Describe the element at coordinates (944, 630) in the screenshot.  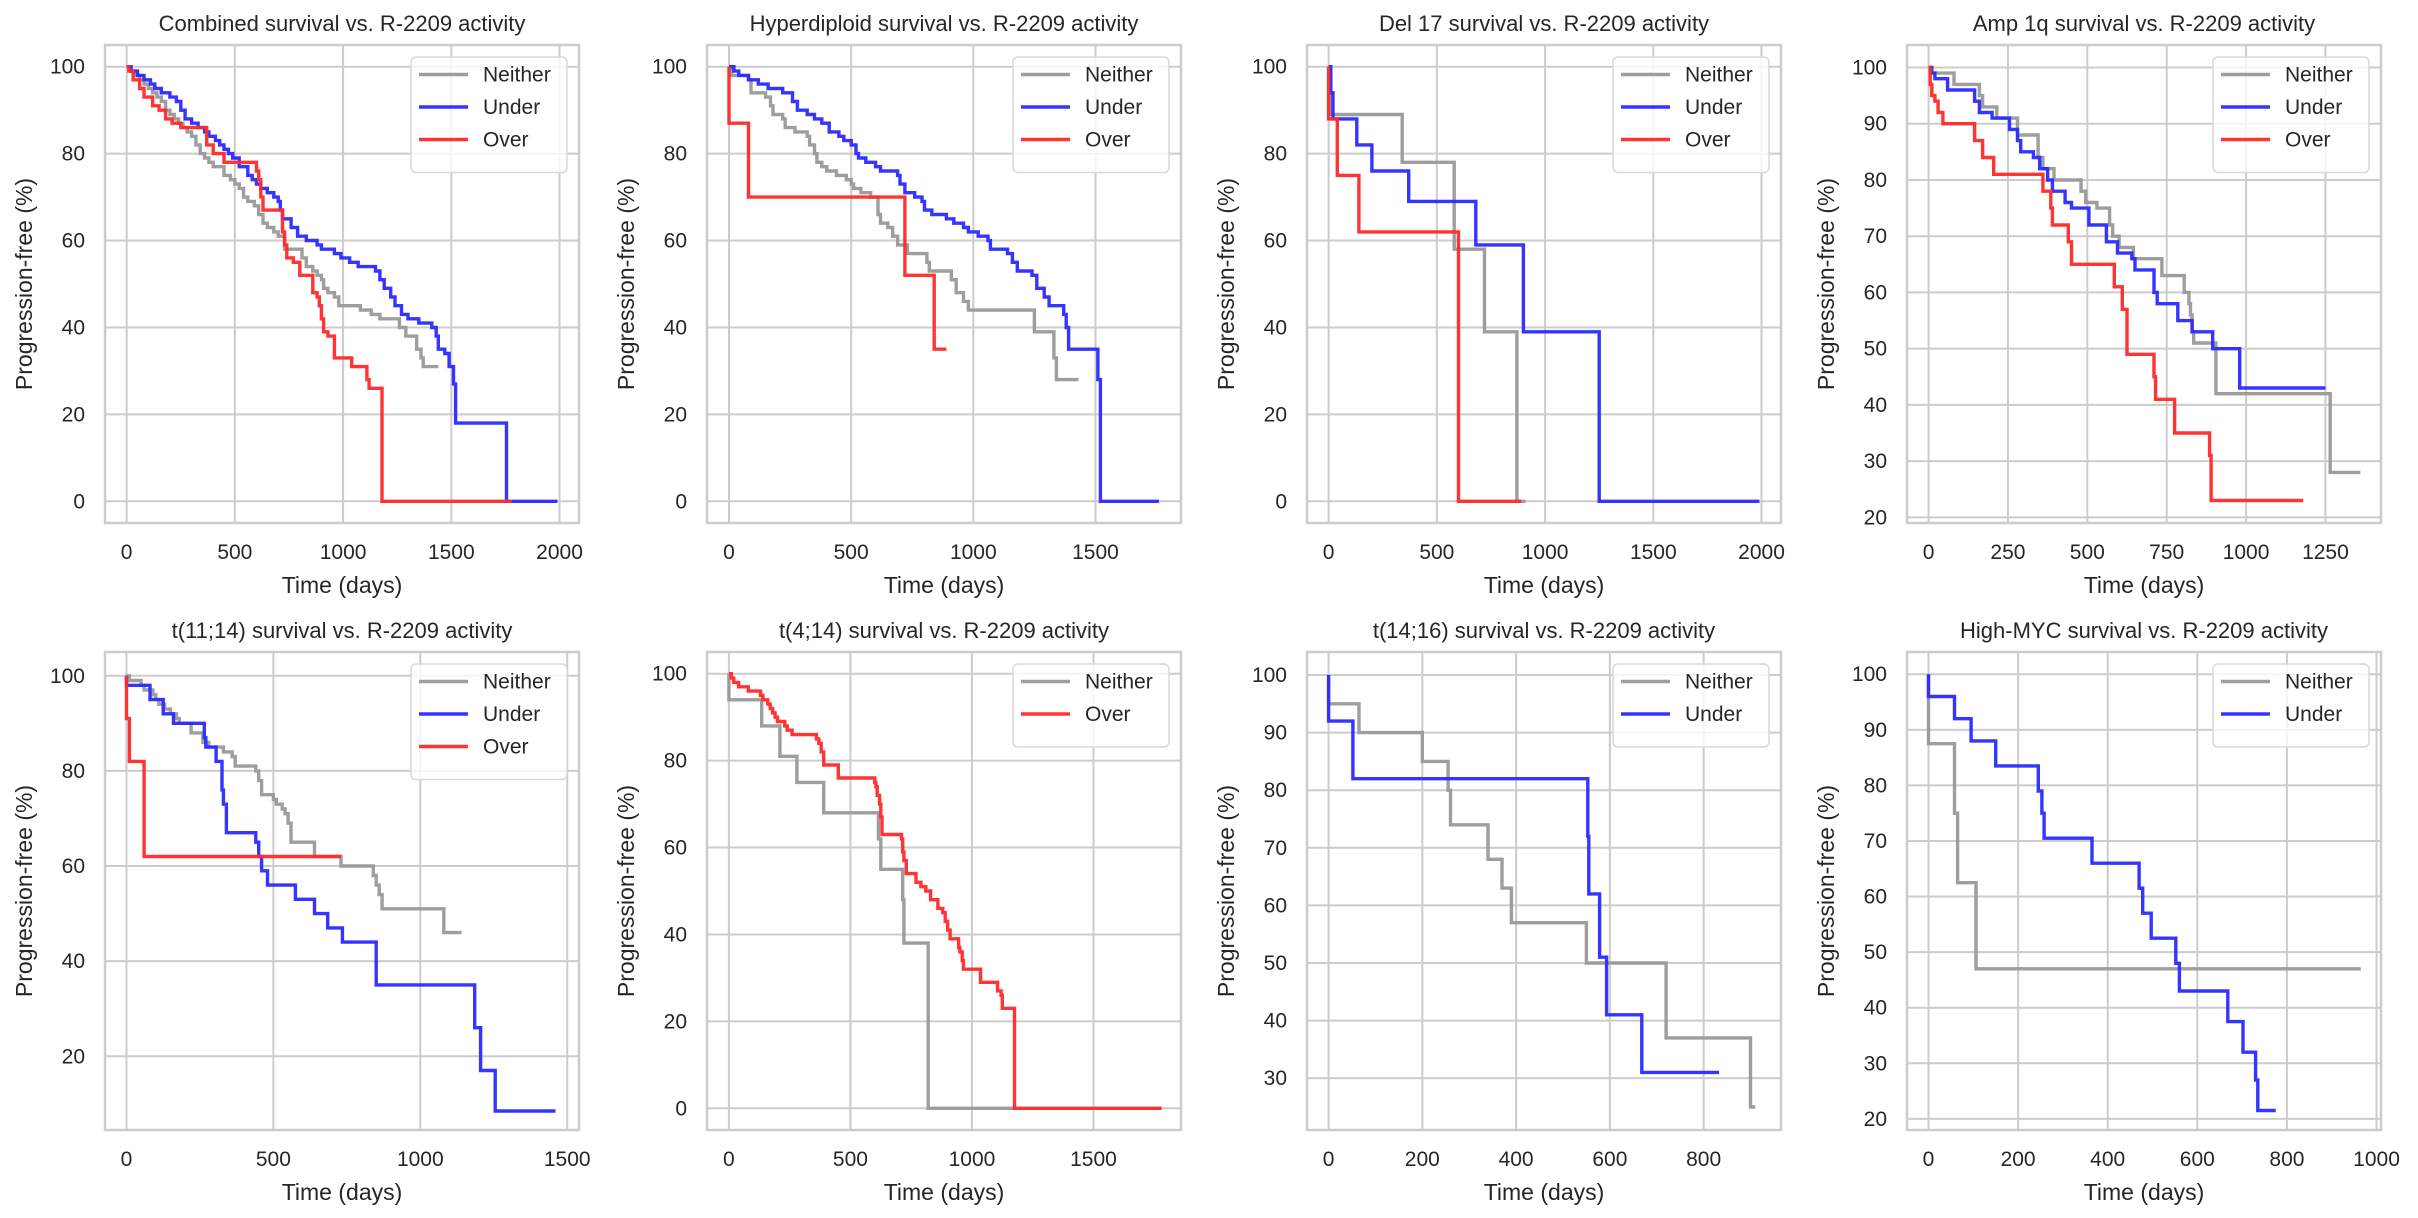
I see `subplot-title: t(4;14) survival vs. R-2209 activity` at that location.